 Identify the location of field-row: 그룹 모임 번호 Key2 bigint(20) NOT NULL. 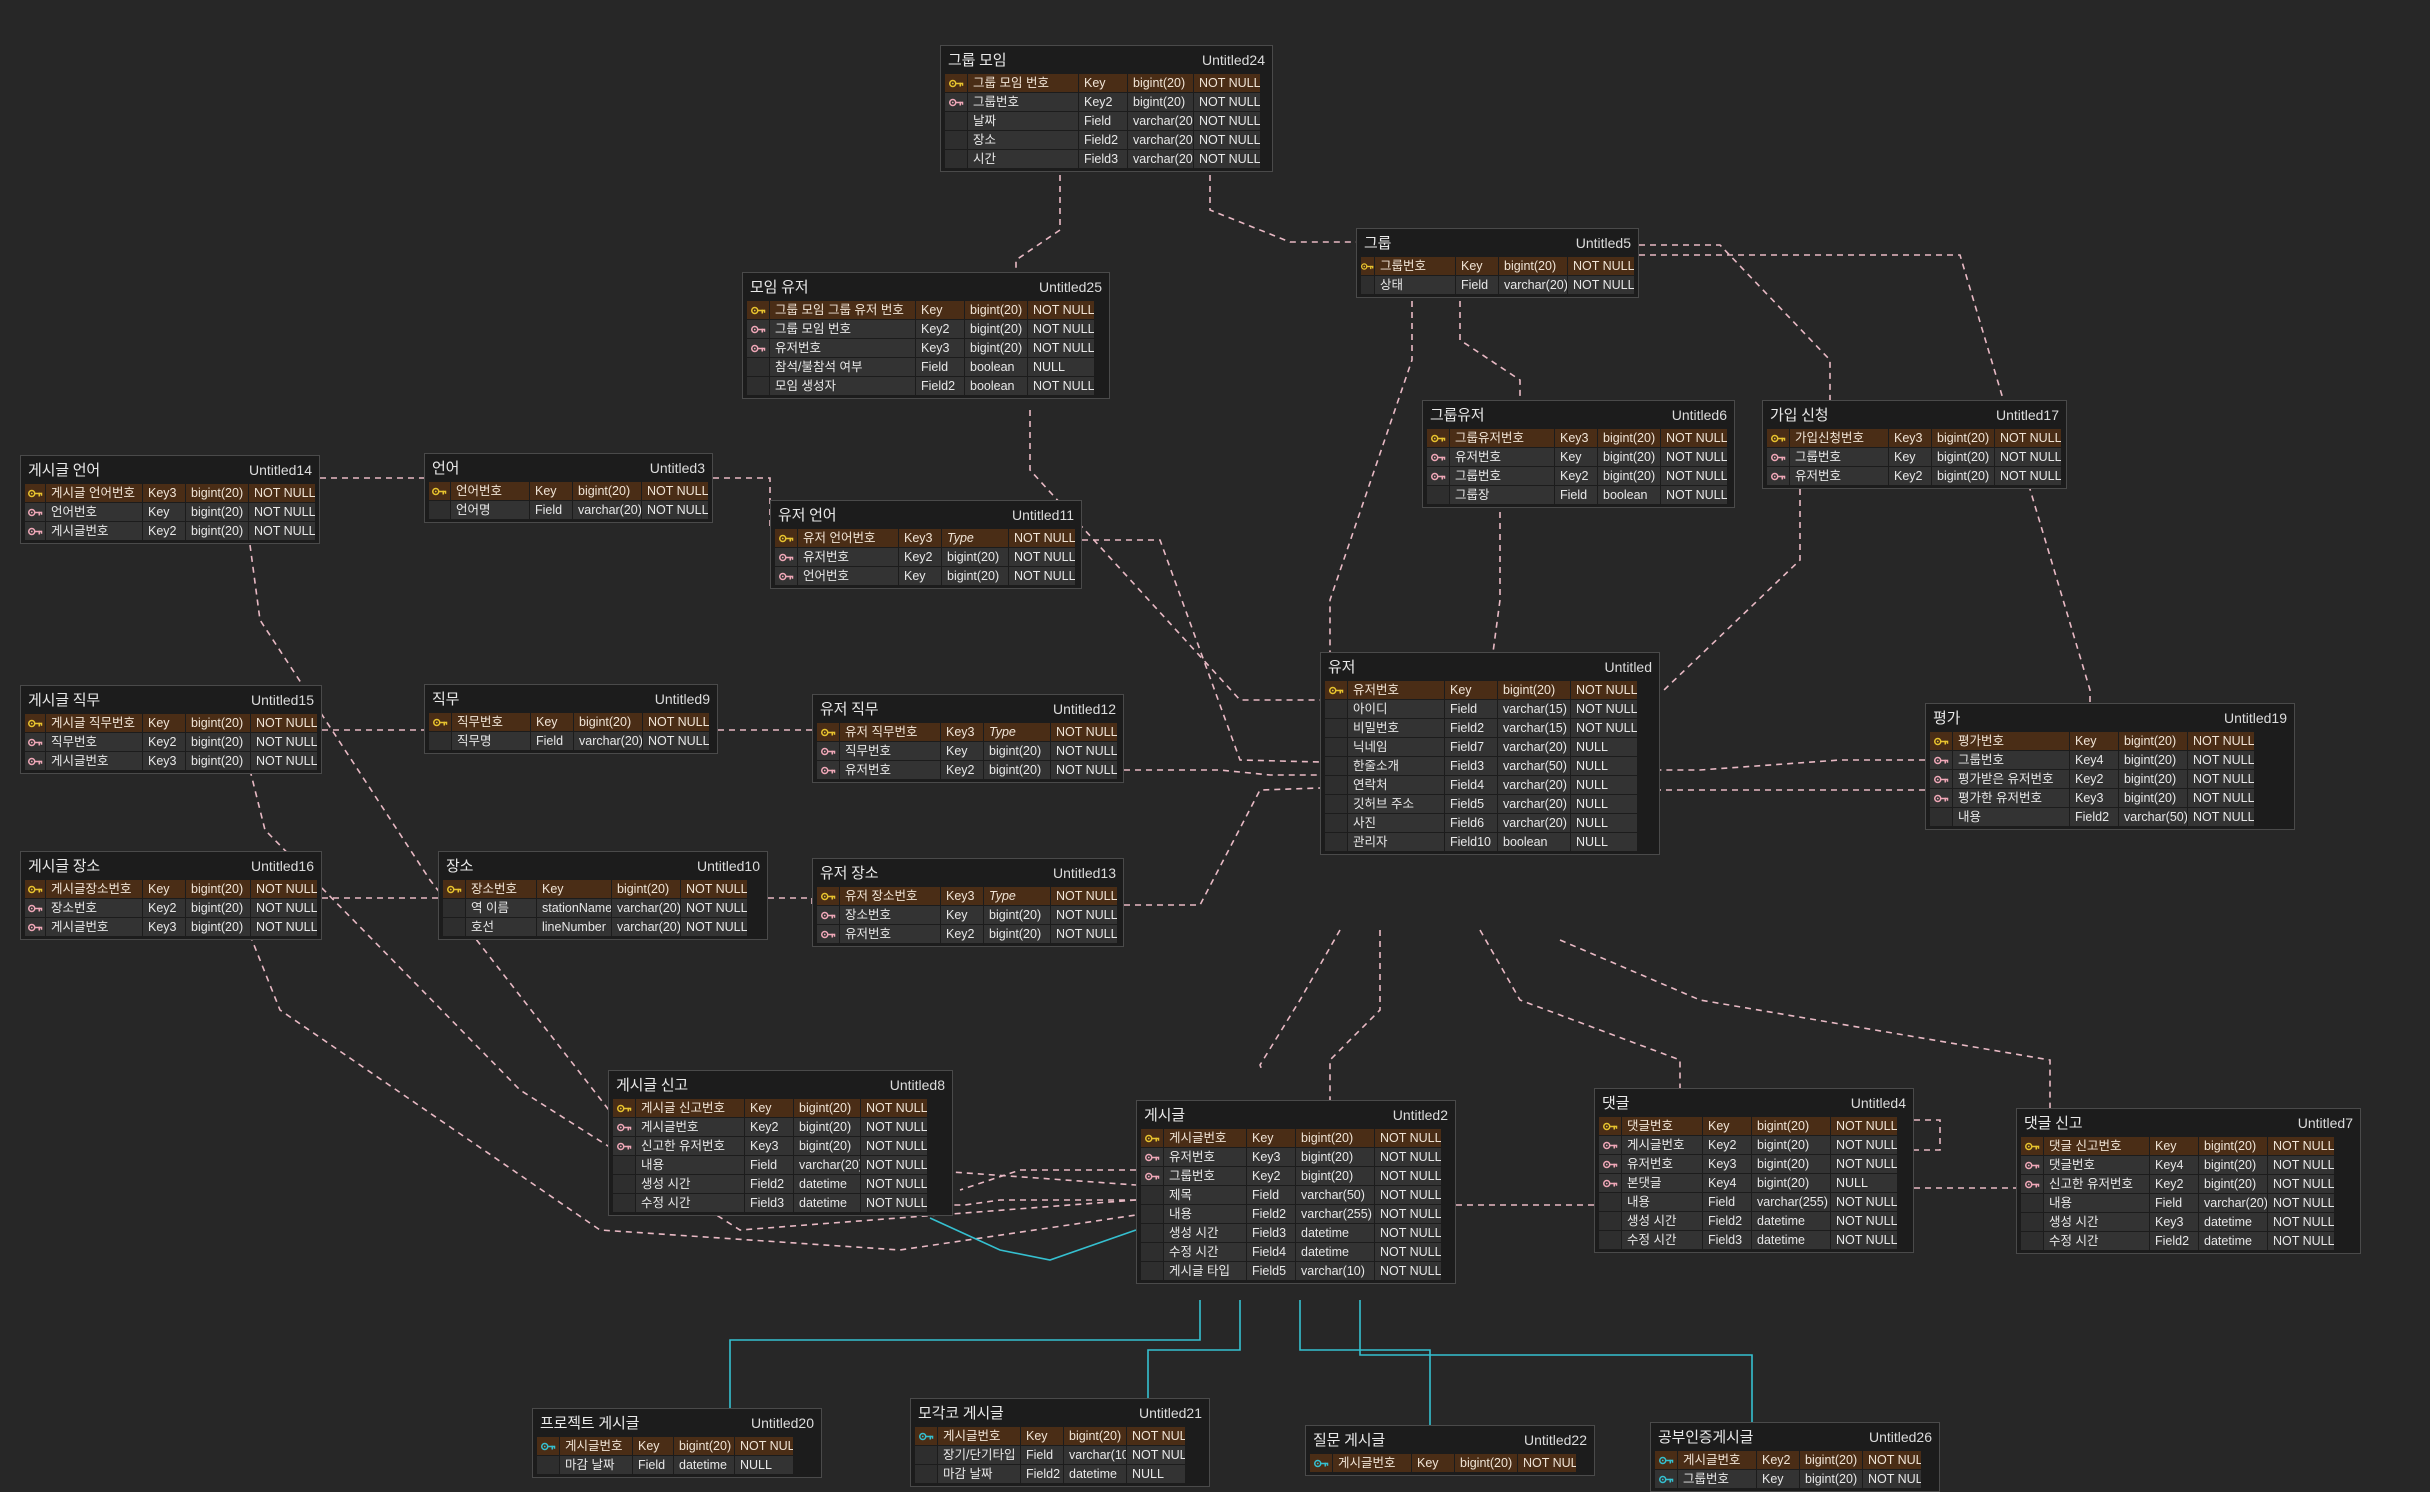
(926, 329).